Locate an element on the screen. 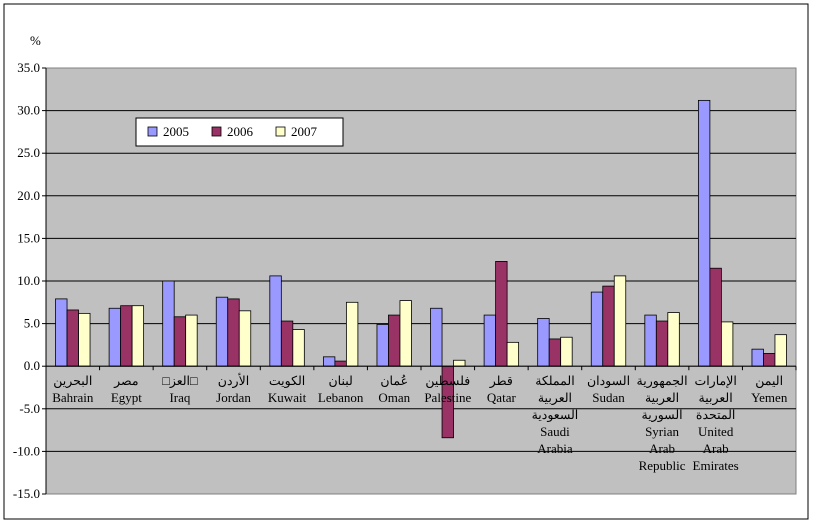 Image resolution: width=813 pixels, height=530 pixels. category-label-ar: الكويت is located at coordinates (287, 381).